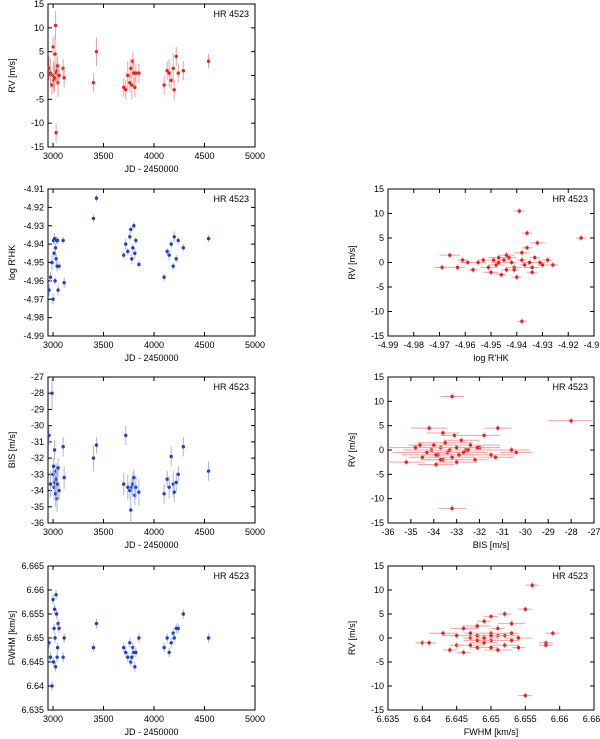 The image size is (600, 739). What do you see at coordinates (381, 614) in the screenshot?
I see `y-tick-label: 5` at bounding box center [381, 614].